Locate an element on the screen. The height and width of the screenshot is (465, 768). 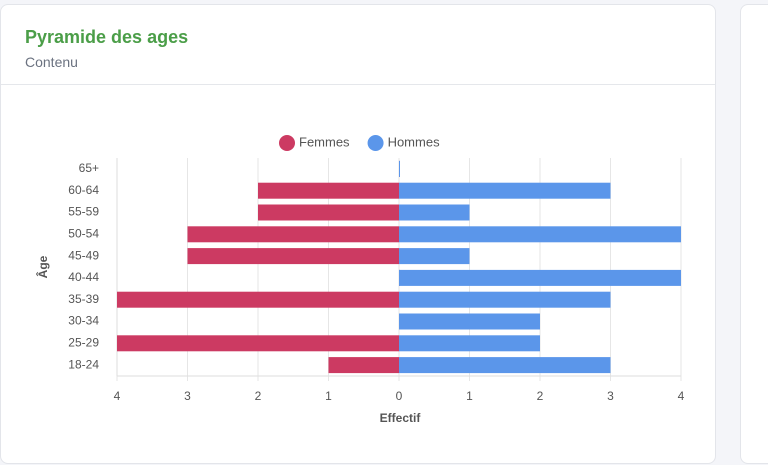
x-axis-title: Effectif is located at coordinates (401, 418).